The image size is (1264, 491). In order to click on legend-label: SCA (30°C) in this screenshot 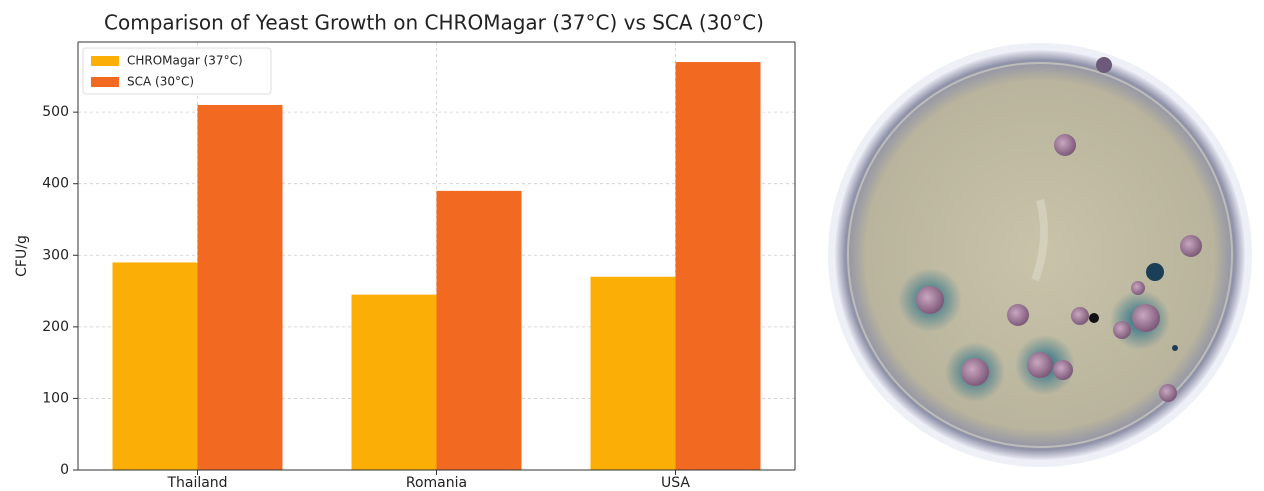, I will do `click(160, 82)`.